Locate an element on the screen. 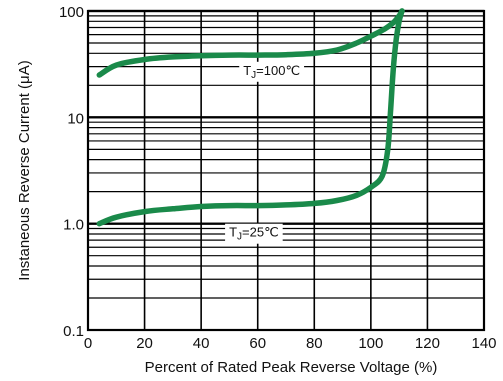 The width and height of the screenshot is (503, 381). y-tick-label: 0.1 is located at coordinates (73, 331).